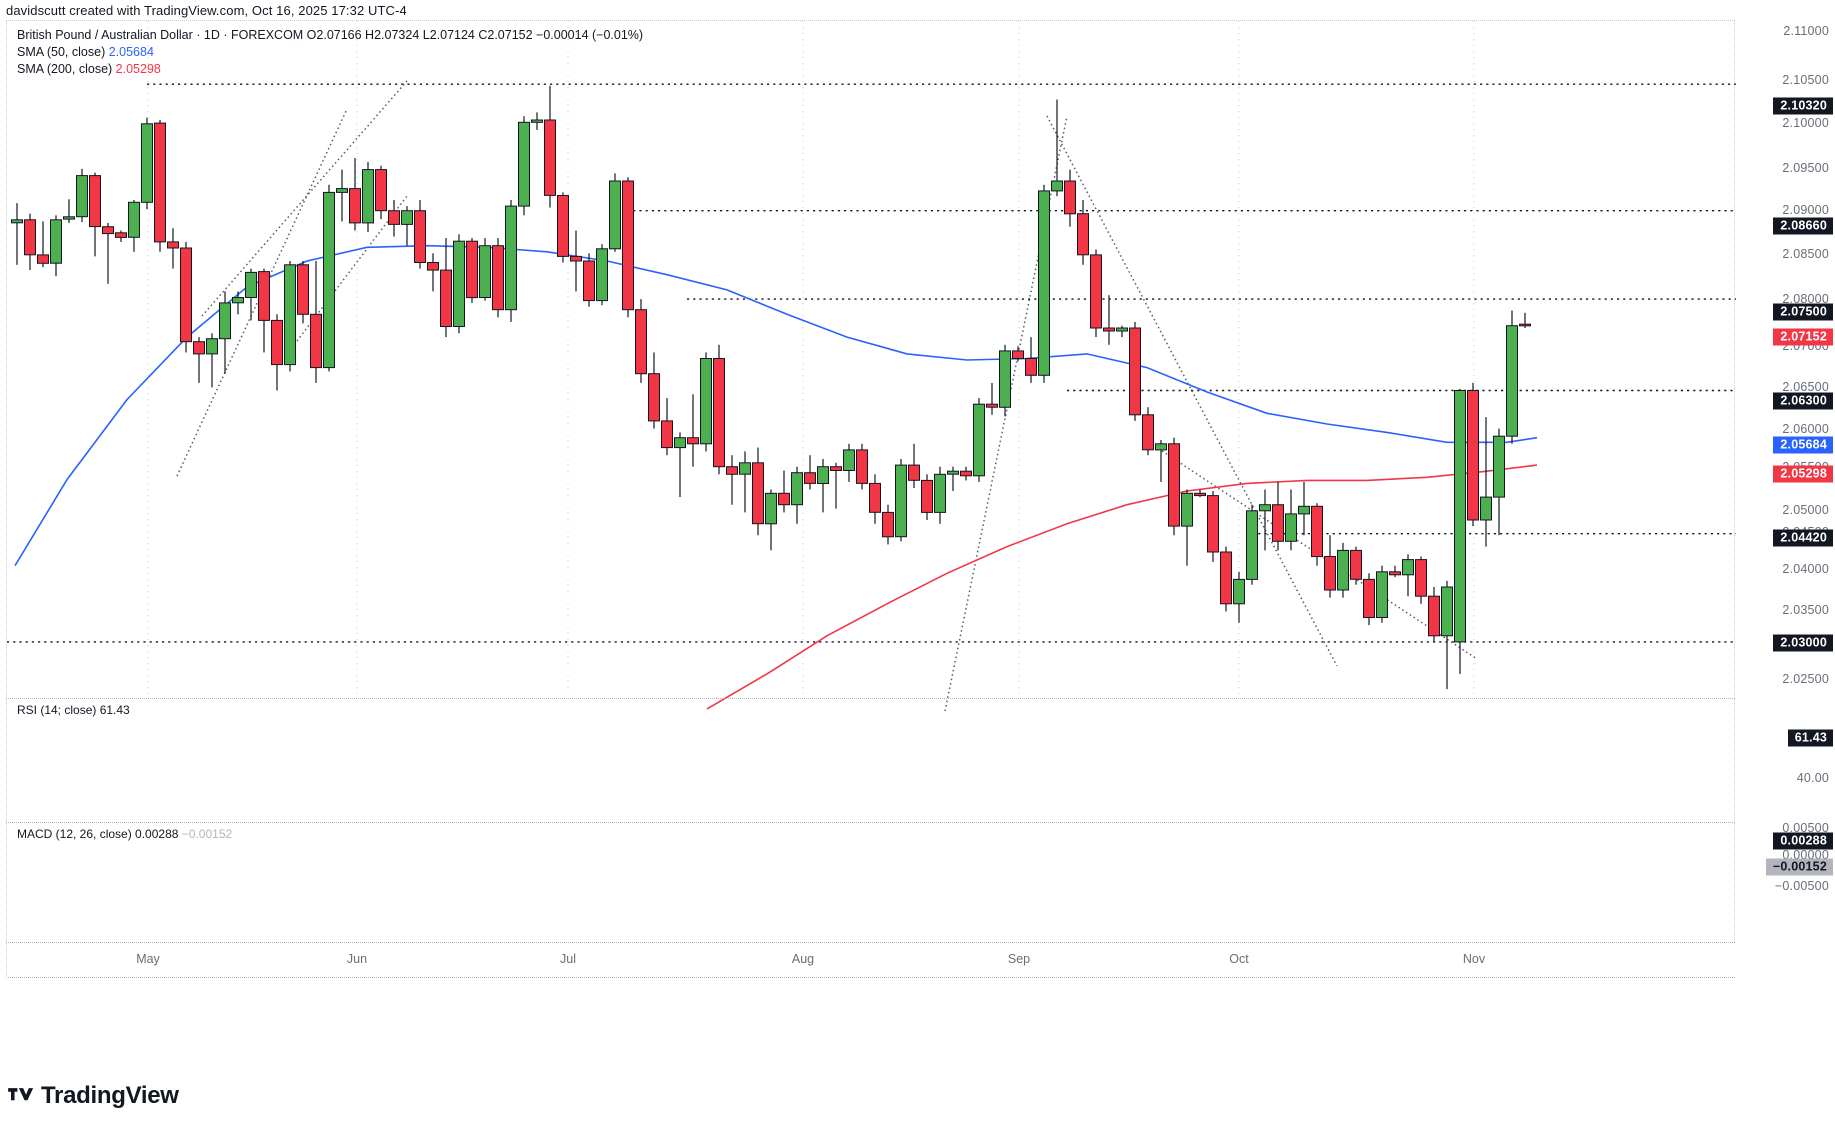  What do you see at coordinates (870, 882) in the screenshot?
I see `macd-pane: MACD (12, 26, close) 0.00288 −0.00152` at bounding box center [870, 882].